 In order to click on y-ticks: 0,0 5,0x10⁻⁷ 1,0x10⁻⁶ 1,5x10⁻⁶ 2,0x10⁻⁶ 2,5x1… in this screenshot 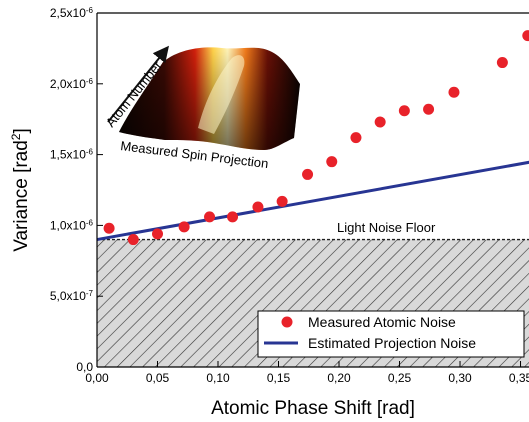, I will do `click(76, 190)`.